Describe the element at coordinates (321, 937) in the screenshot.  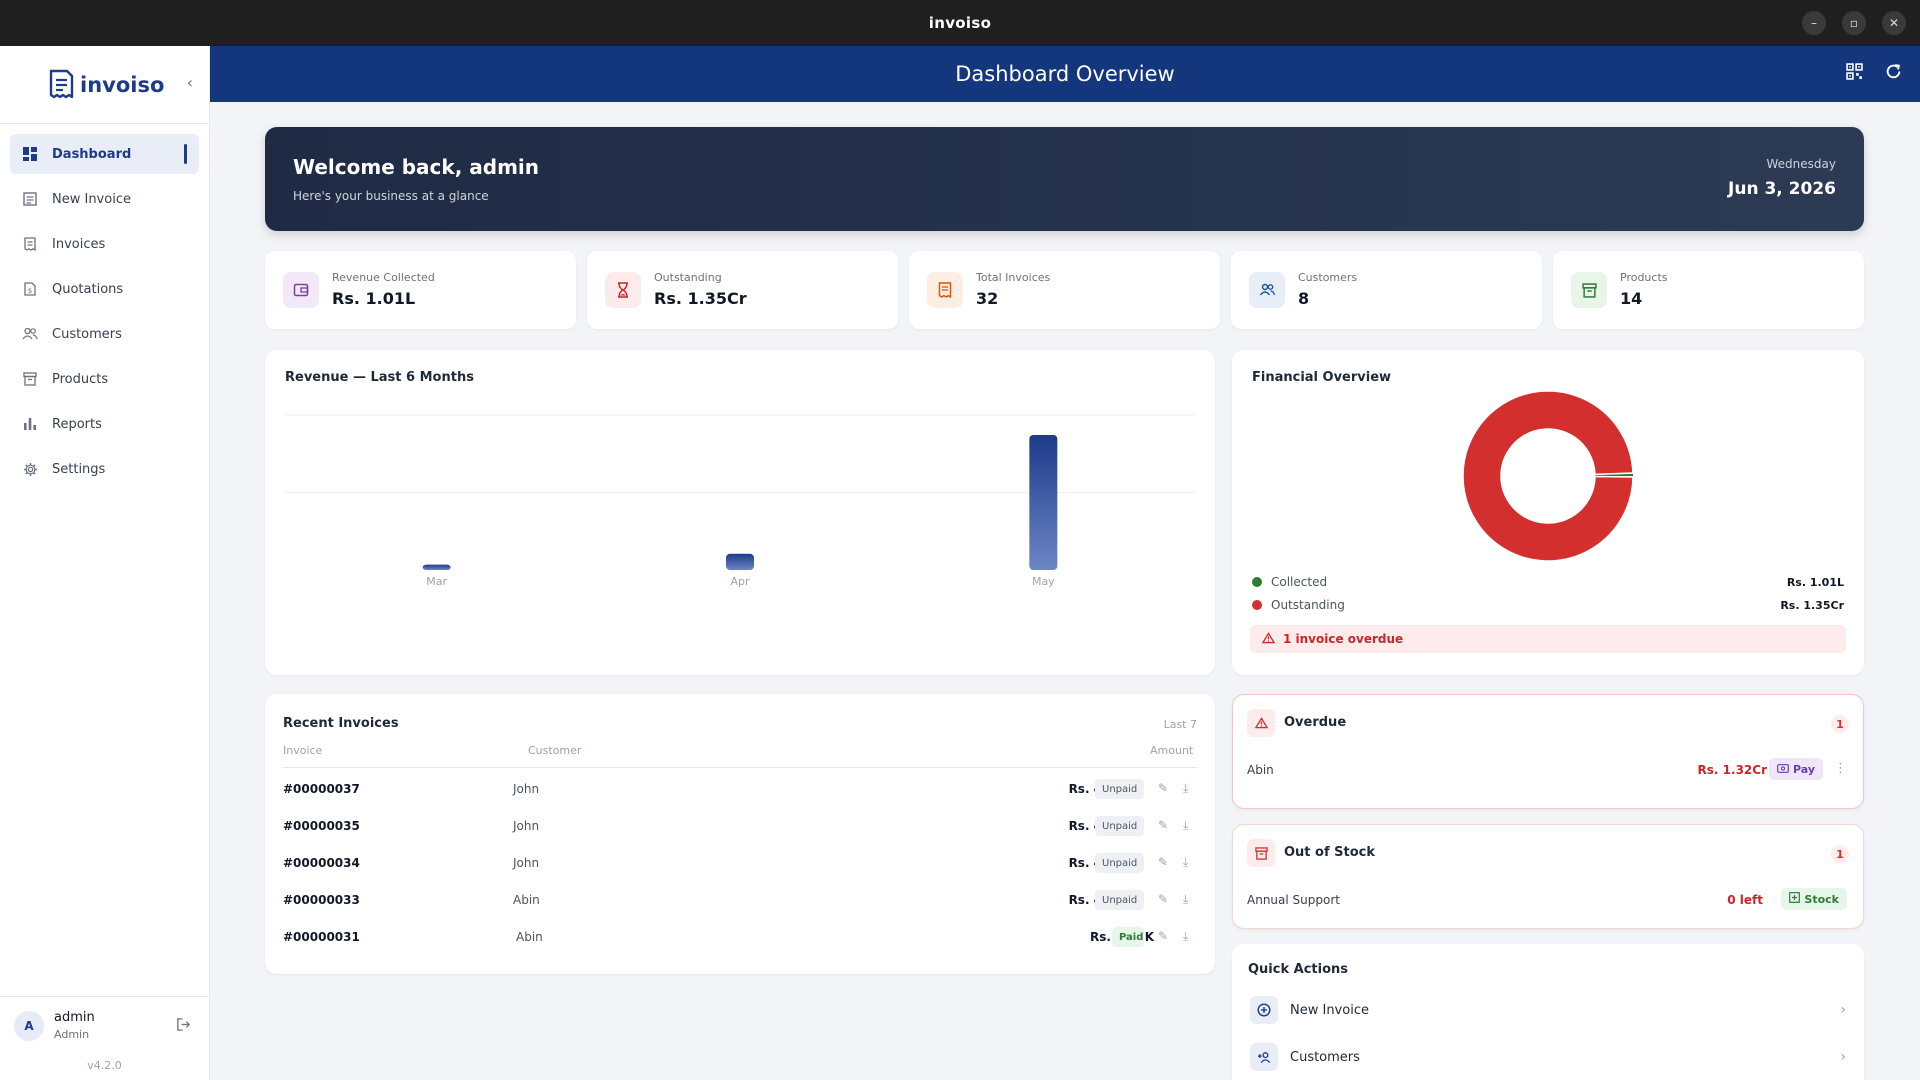
I see `invoice-number: #00000031` at that location.